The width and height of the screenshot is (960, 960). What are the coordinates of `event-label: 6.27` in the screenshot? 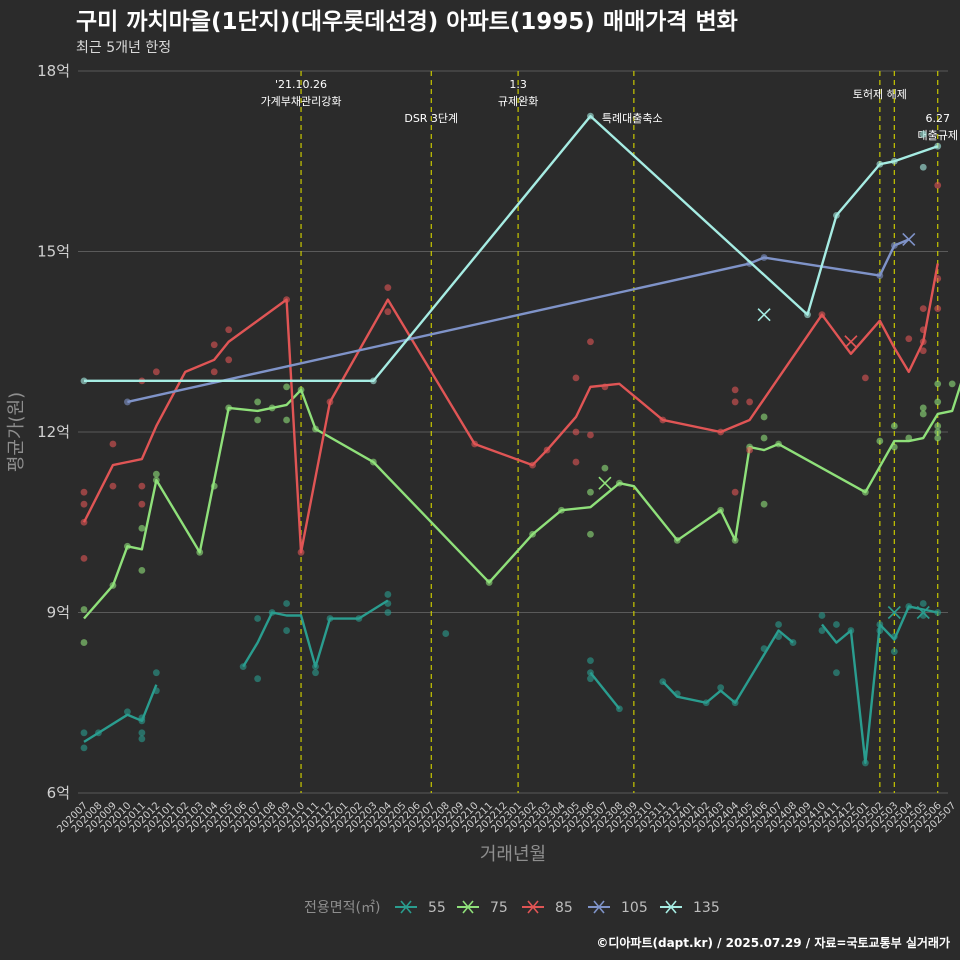 It's located at (937, 118).